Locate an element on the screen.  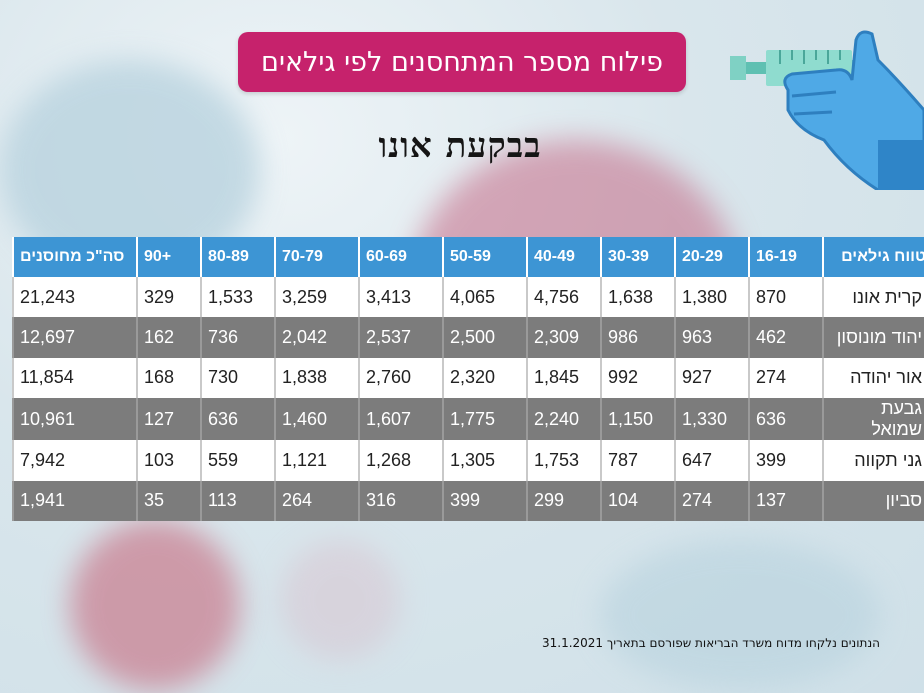
table-cell: 1,150 is located at coordinates (637, 419).